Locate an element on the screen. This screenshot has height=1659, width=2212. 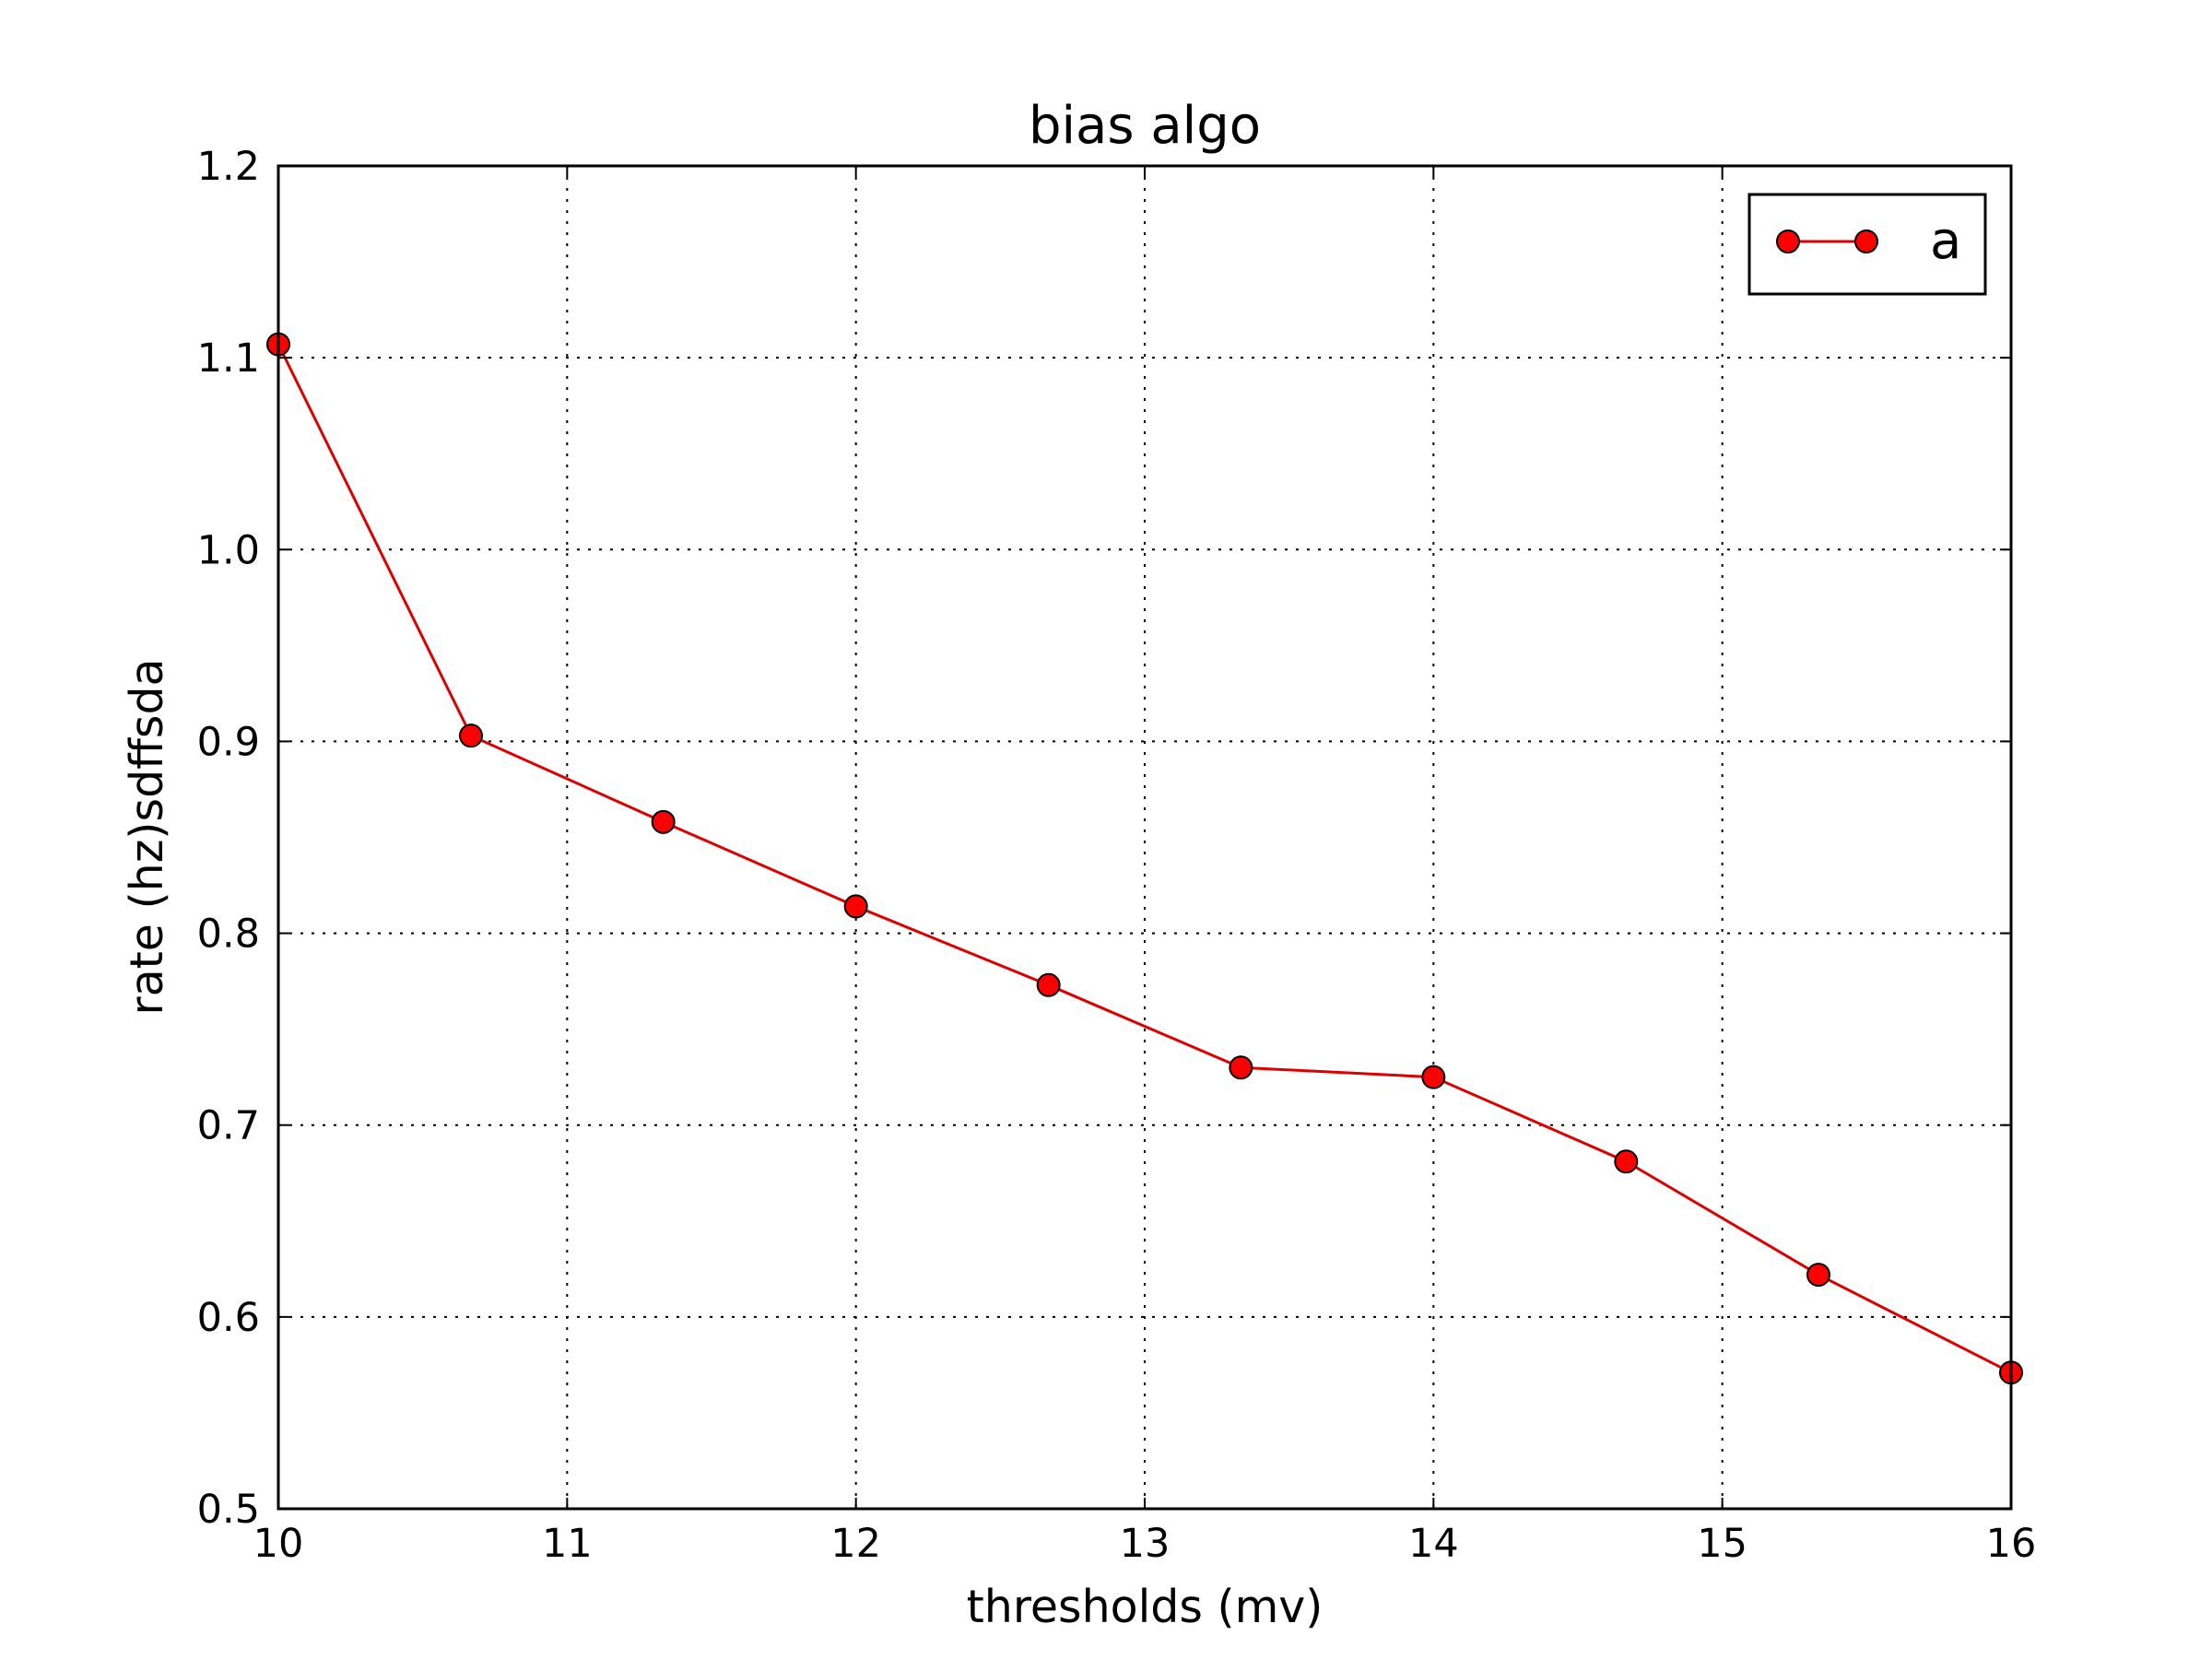
x-tick-label: 14 is located at coordinates (1433, 1544).